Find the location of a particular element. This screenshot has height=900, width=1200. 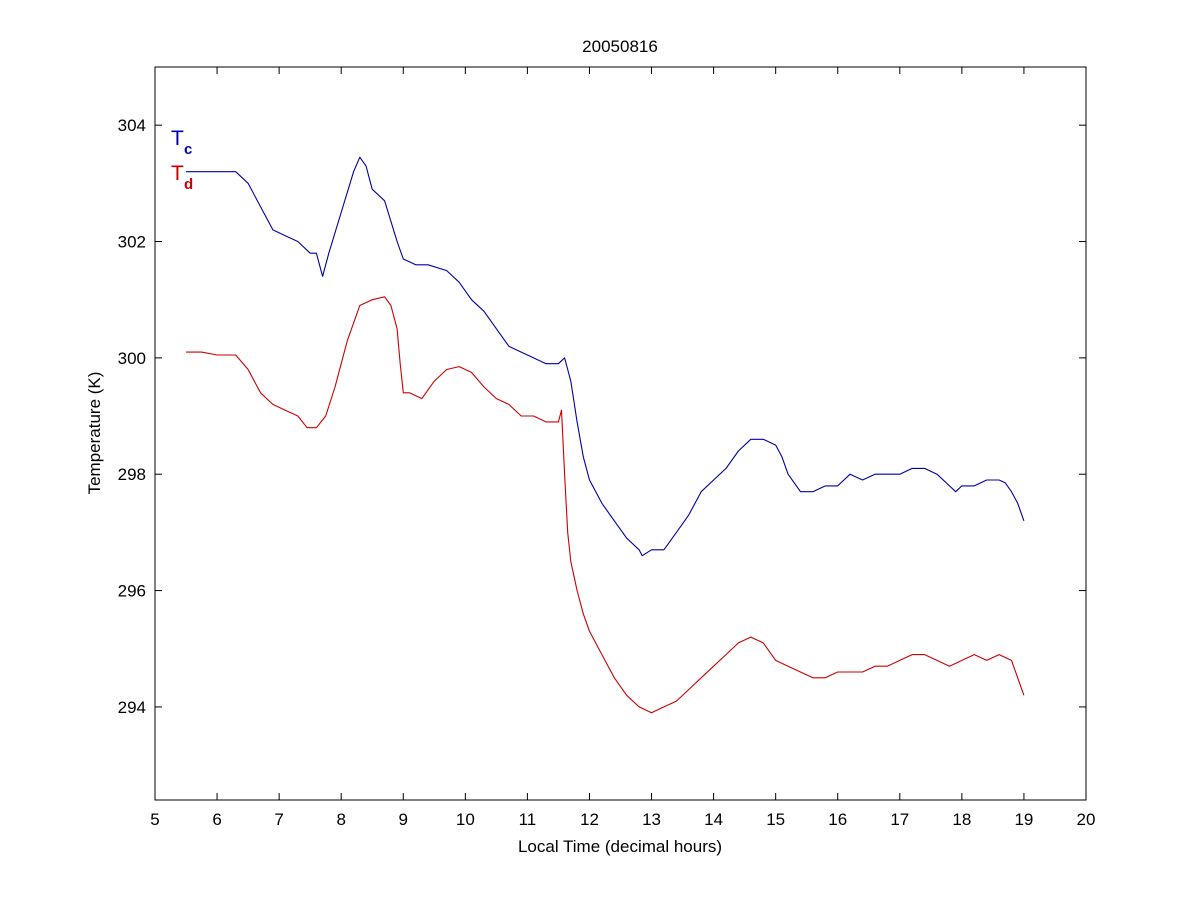

x-tick-label: 8 is located at coordinates (340, 819).